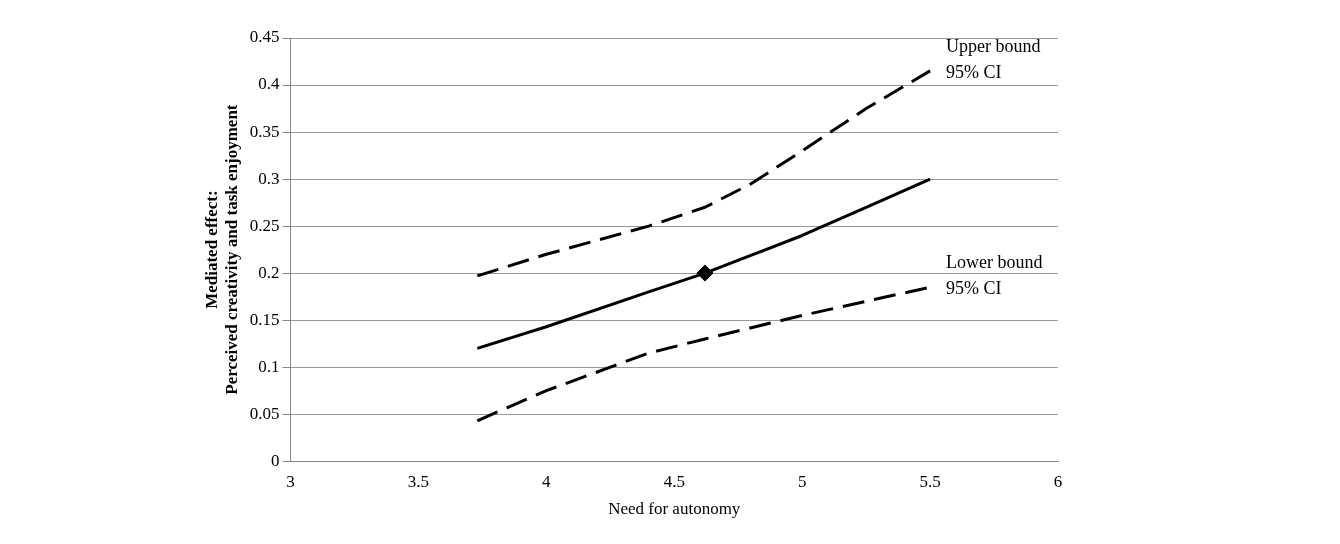  What do you see at coordinates (269, 178) in the screenshot?
I see `y-tick-label: 0.3` at bounding box center [269, 178].